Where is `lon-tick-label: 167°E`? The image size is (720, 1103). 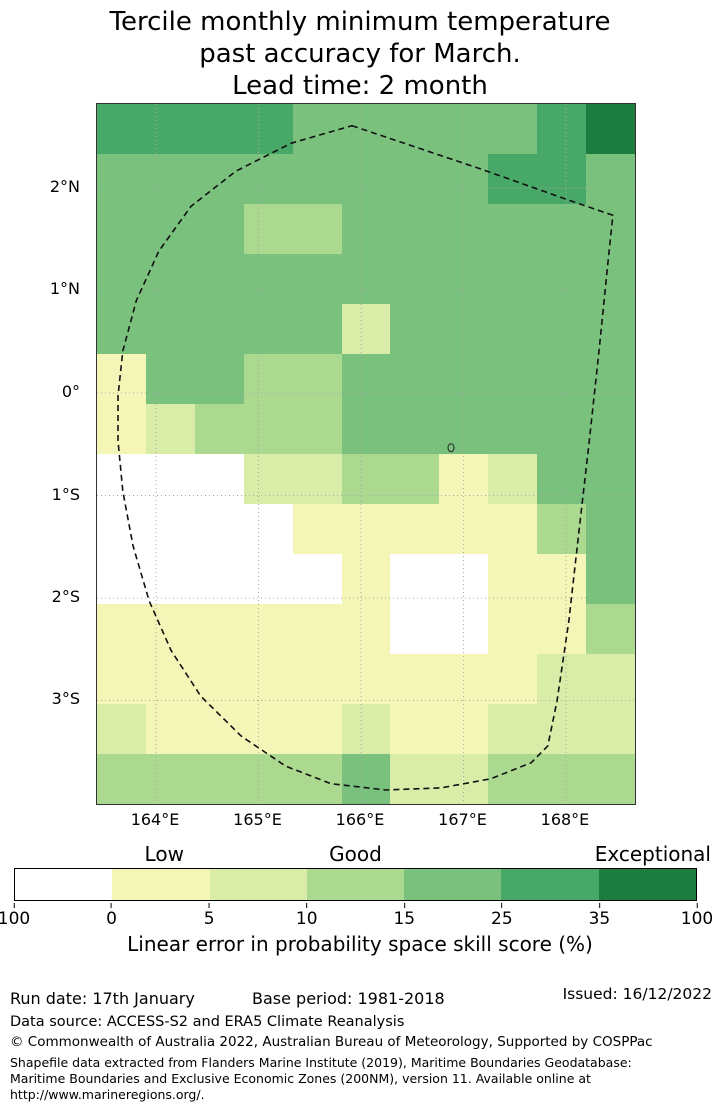 lon-tick-label: 167°E is located at coordinates (462, 819).